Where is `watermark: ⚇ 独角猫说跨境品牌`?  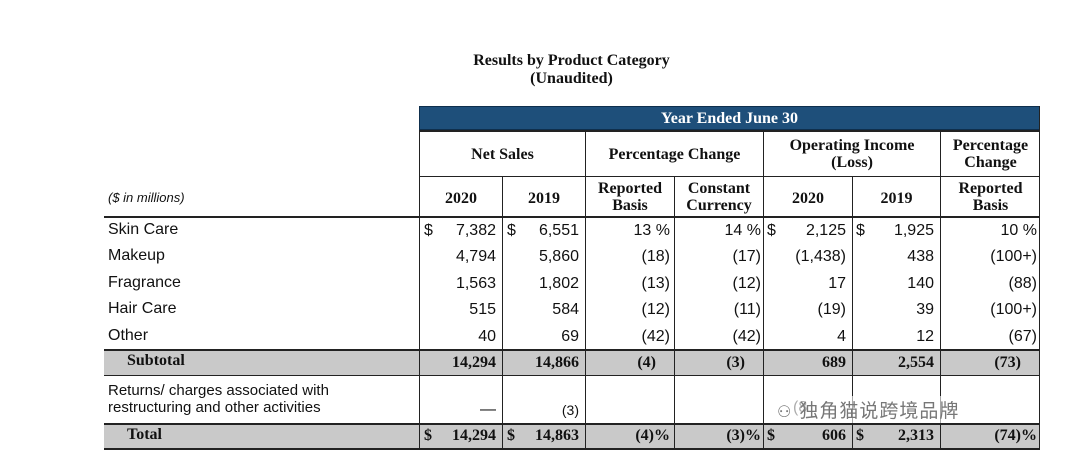 watermark: ⚇ 独角猫说跨境品牌 is located at coordinates (868, 409).